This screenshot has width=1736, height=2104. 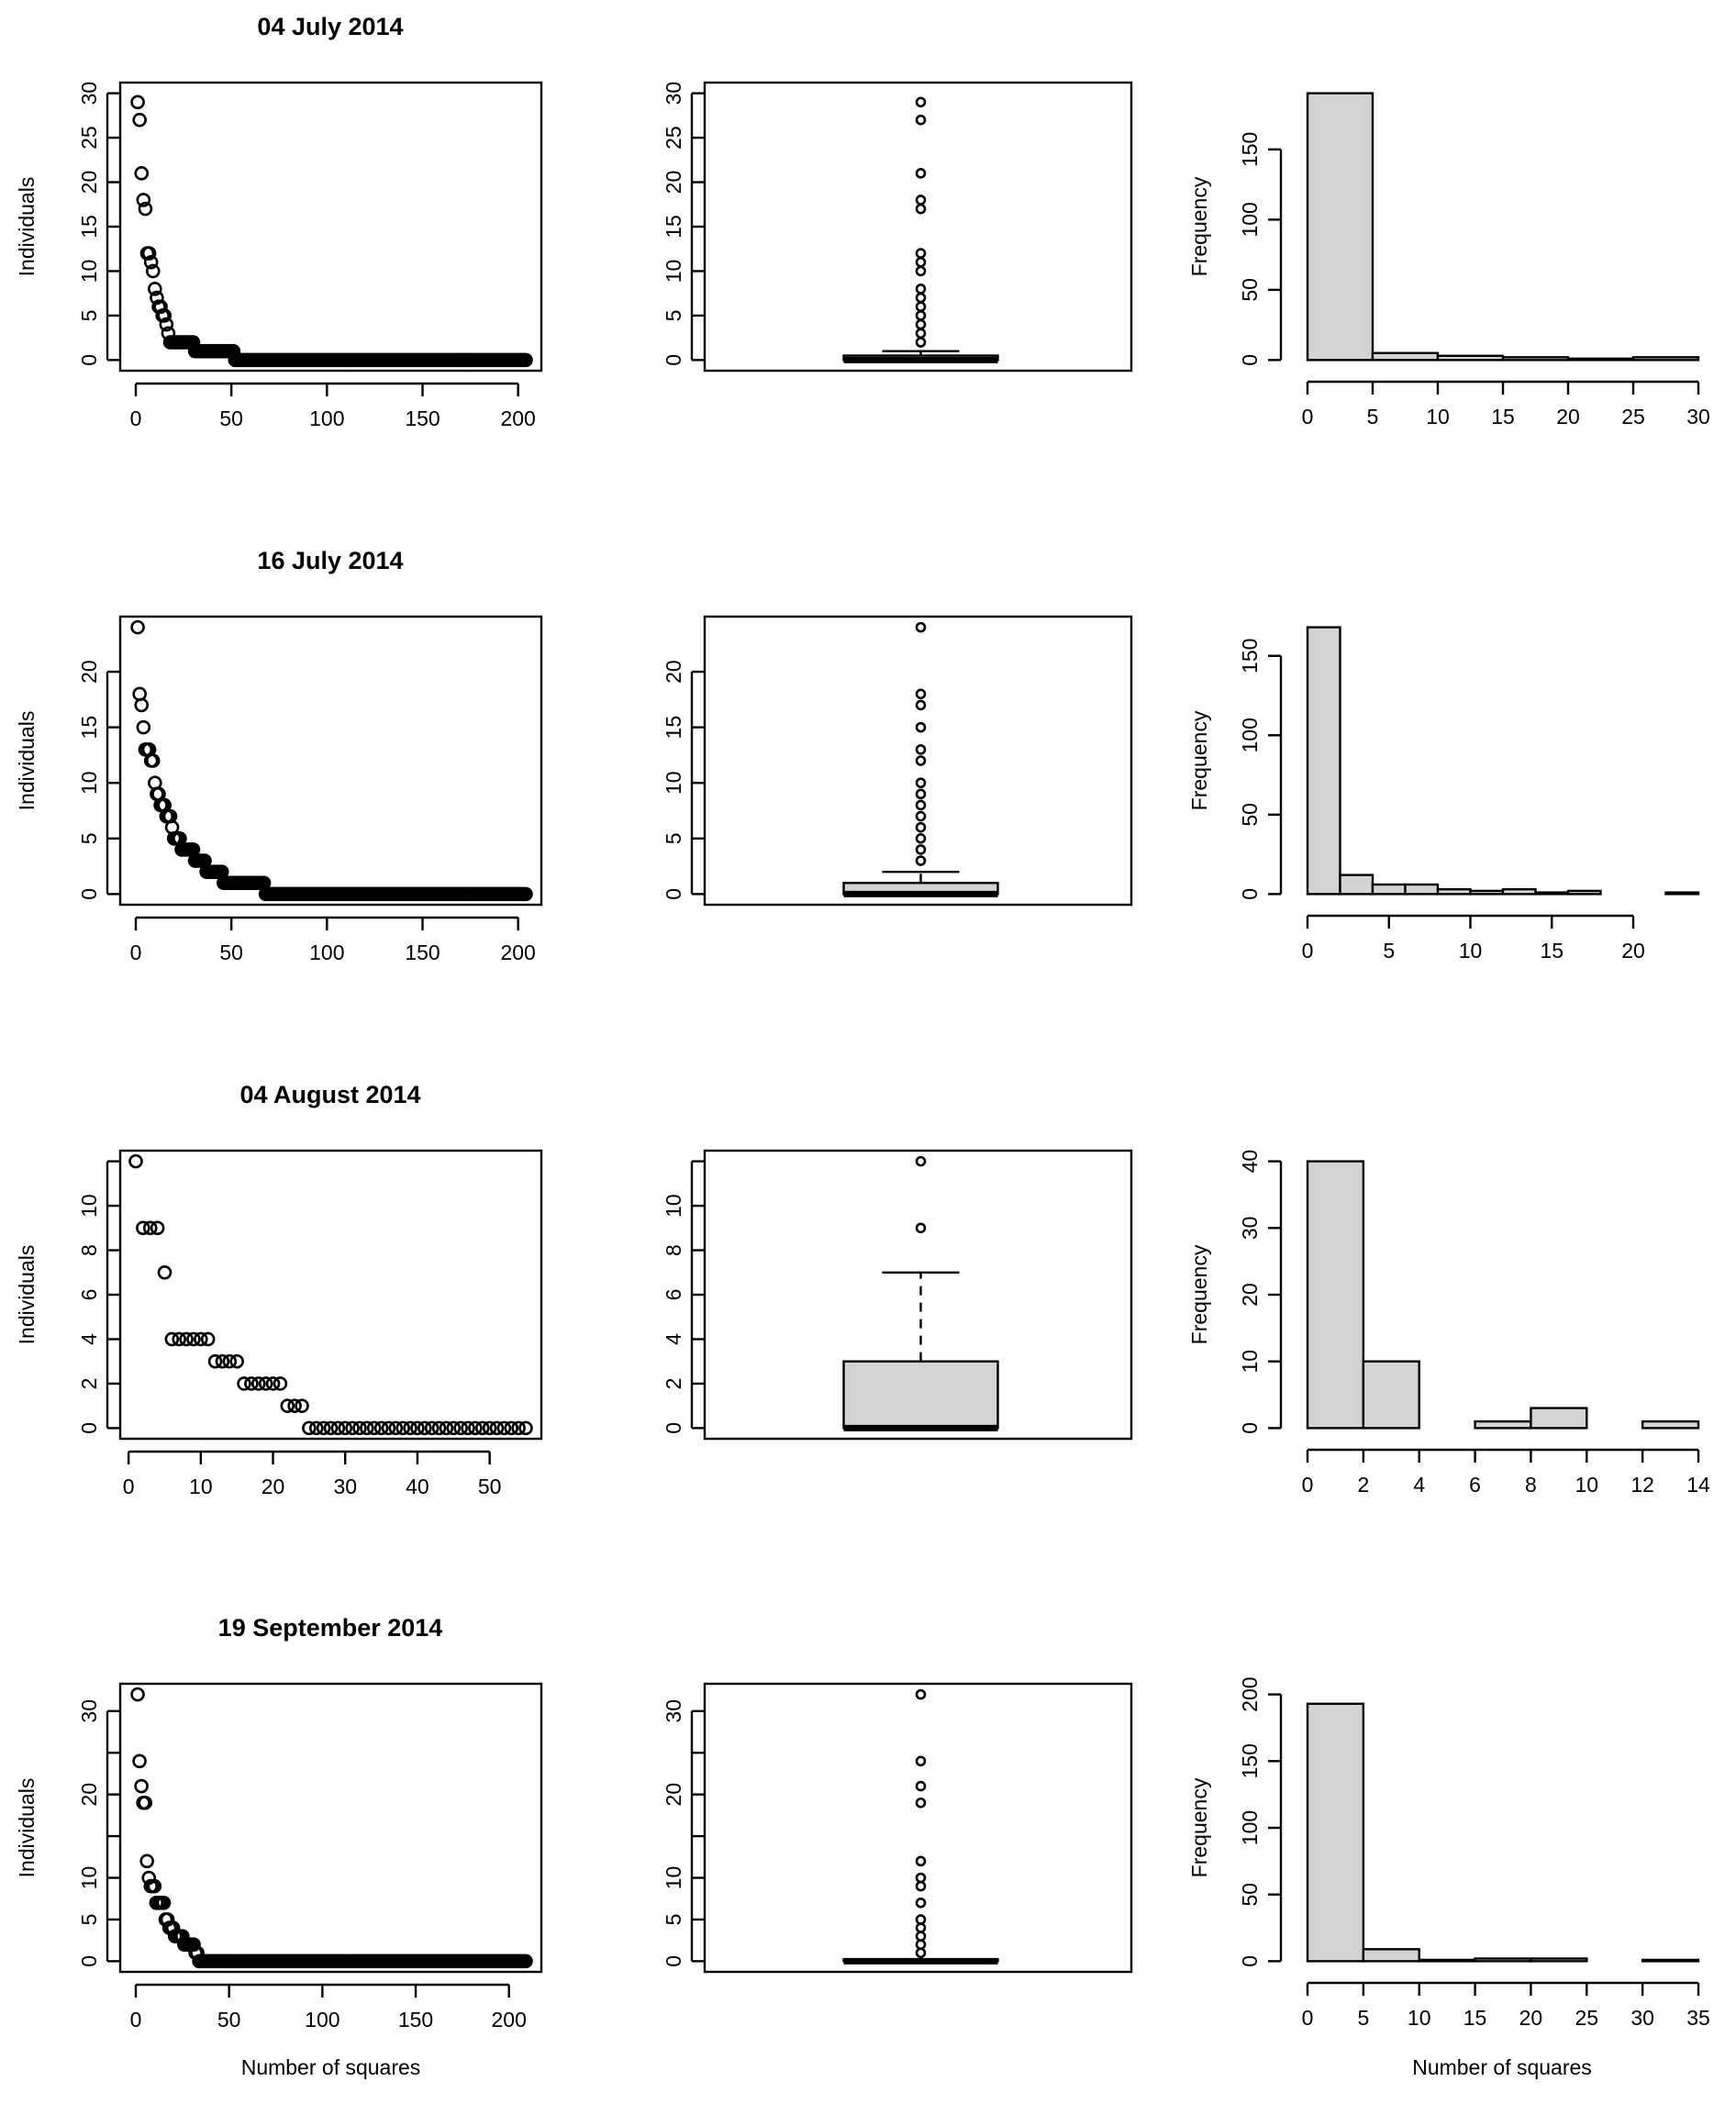 I want to click on y-tick-label: 6, so click(x=89, y=1295).